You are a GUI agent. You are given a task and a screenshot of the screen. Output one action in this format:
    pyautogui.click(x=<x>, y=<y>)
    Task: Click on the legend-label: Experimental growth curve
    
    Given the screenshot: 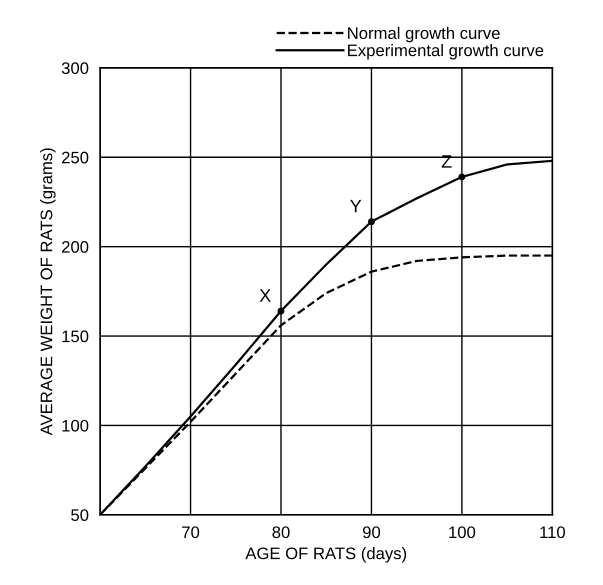 What is the action you would take?
    pyautogui.click(x=446, y=52)
    